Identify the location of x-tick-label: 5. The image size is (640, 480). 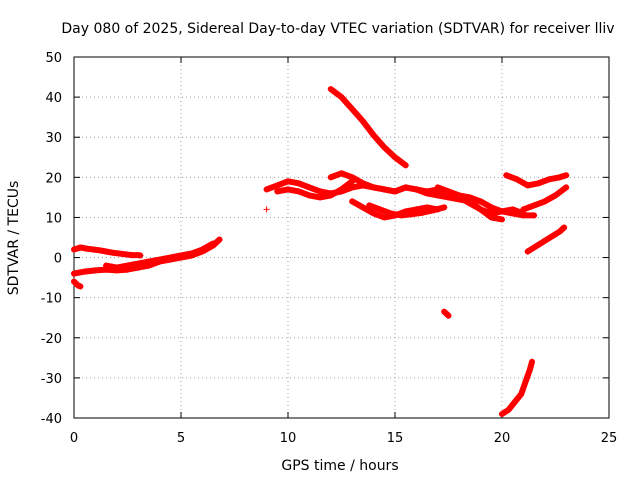
(181, 438).